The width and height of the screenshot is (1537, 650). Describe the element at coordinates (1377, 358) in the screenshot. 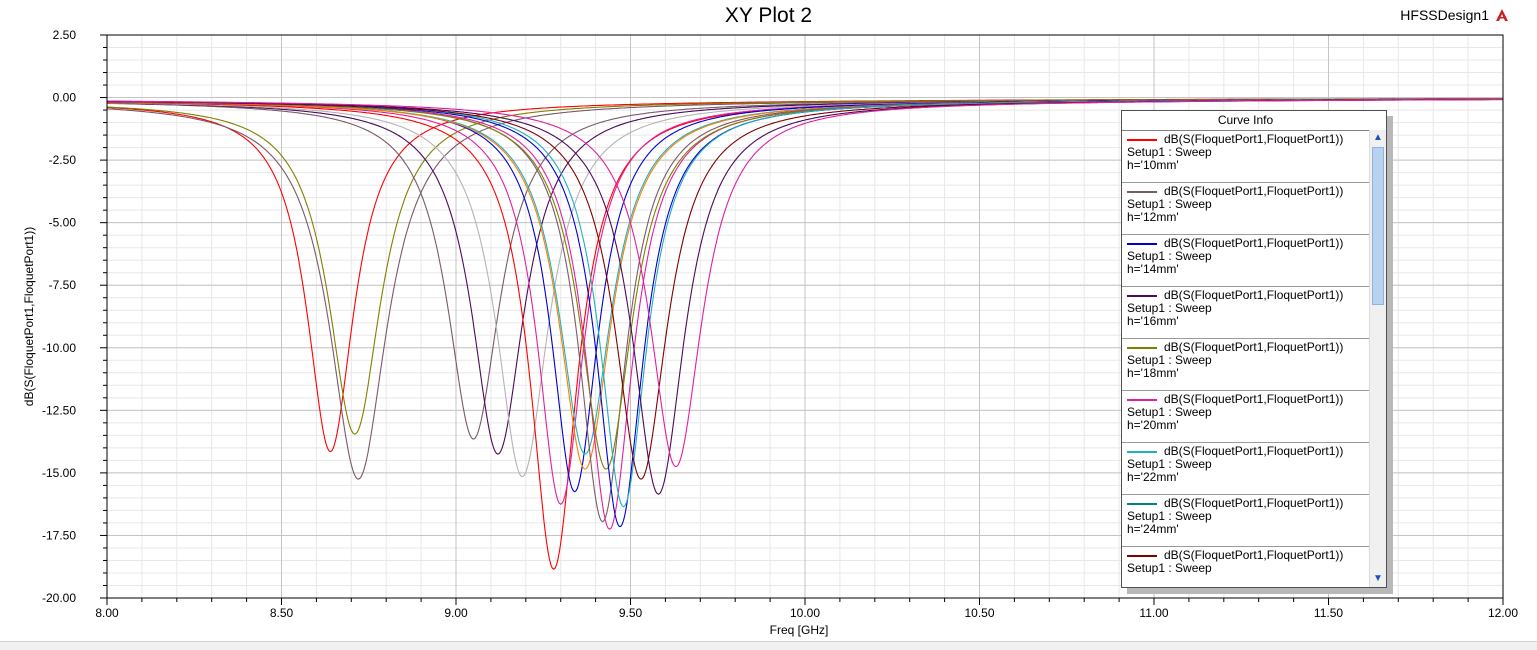

I see `legend-scrollbar: ▲ ▼` at that location.